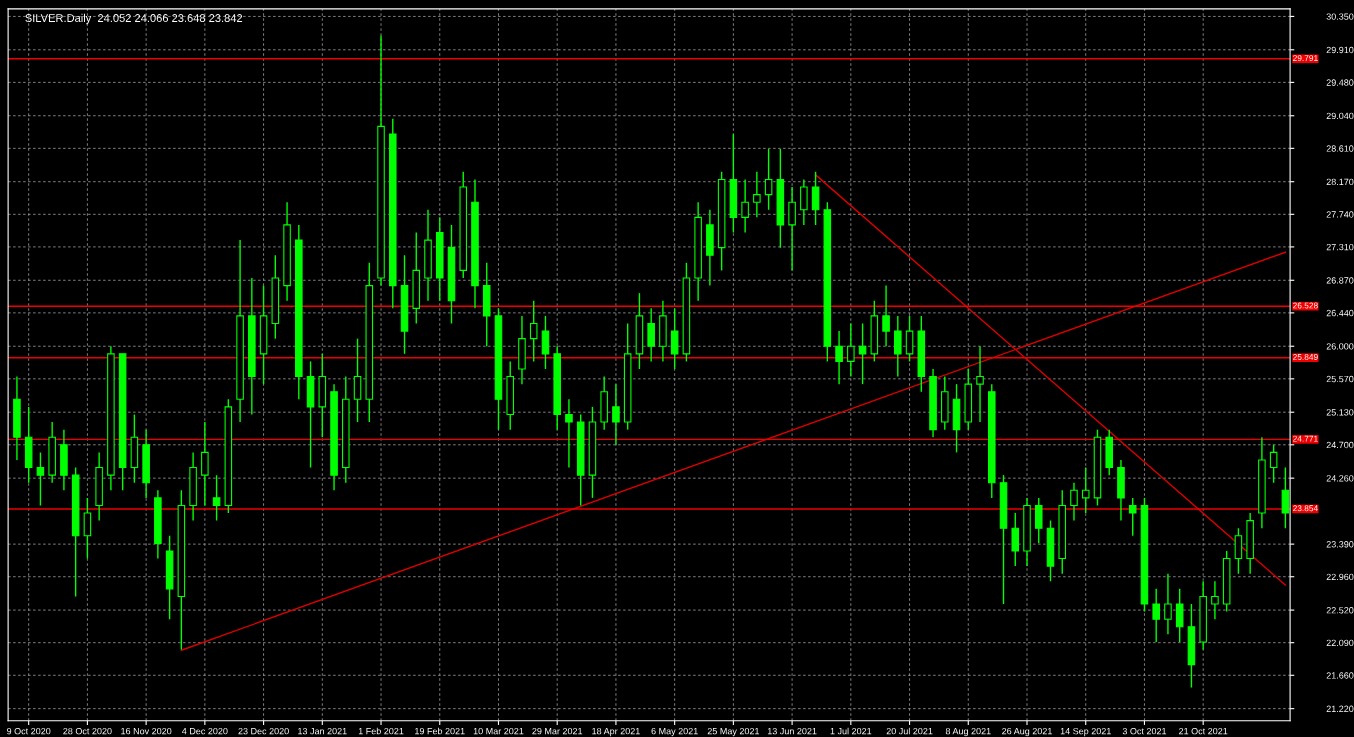  I want to click on x-tick-label: 29 Mar 2021, so click(557, 731).